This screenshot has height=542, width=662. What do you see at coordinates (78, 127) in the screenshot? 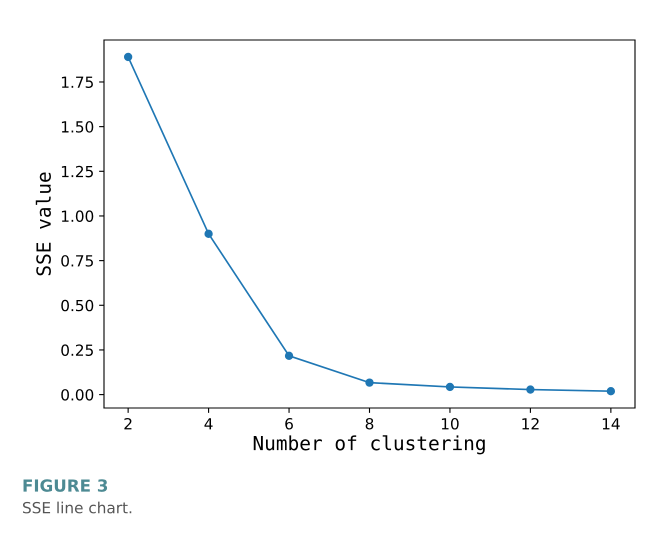
I see `y-tick-label: 1.50` at bounding box center [78, 127].